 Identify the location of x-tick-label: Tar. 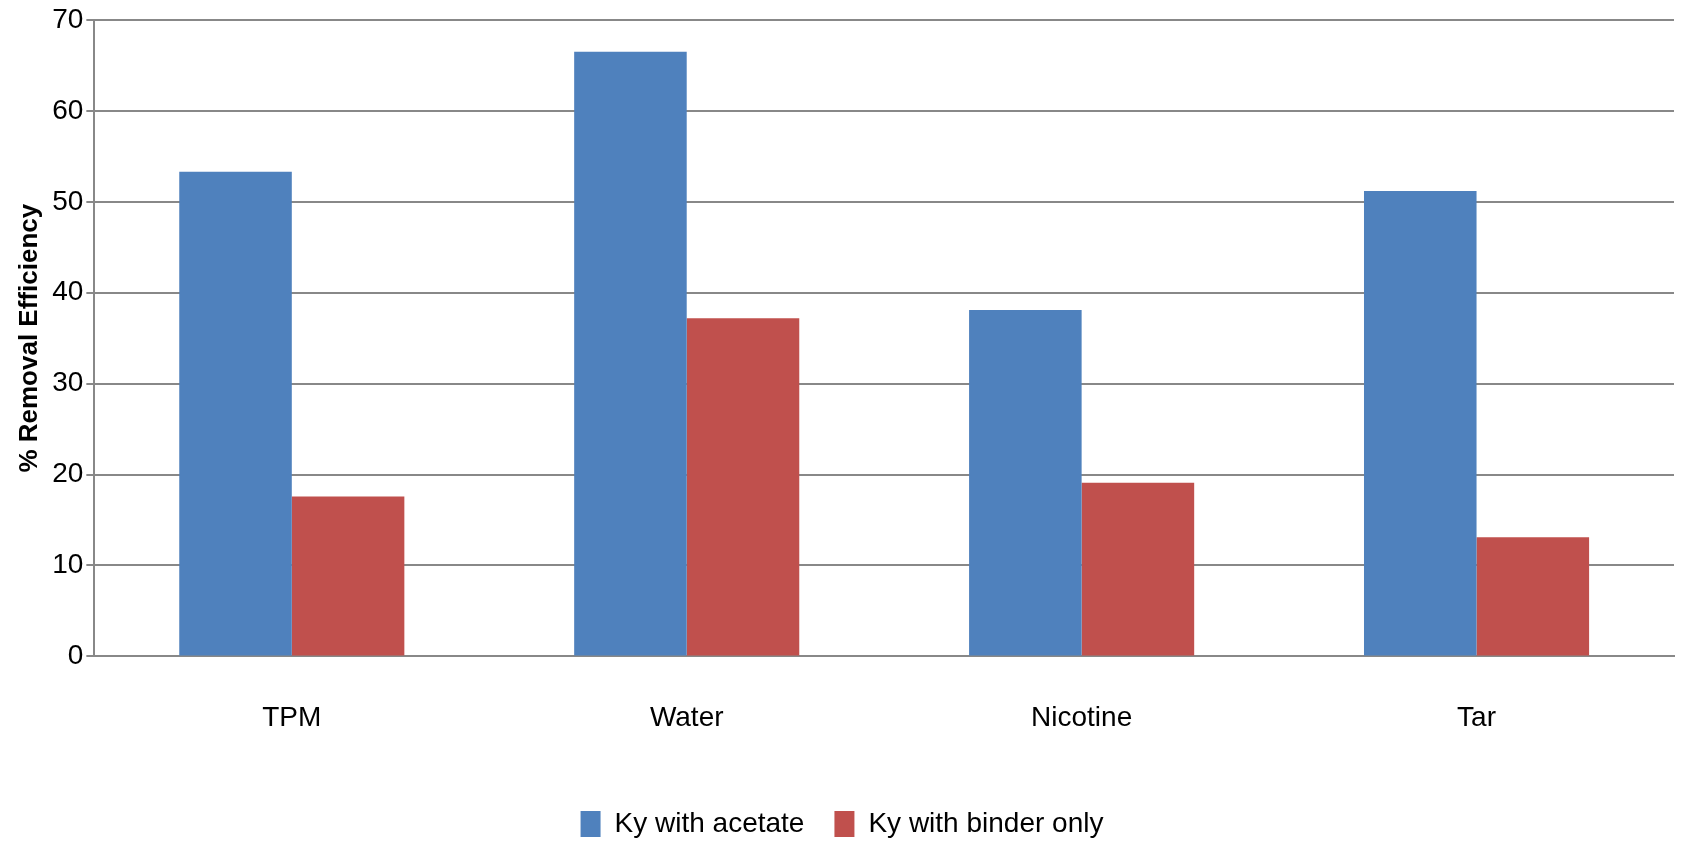
(1476, 716).